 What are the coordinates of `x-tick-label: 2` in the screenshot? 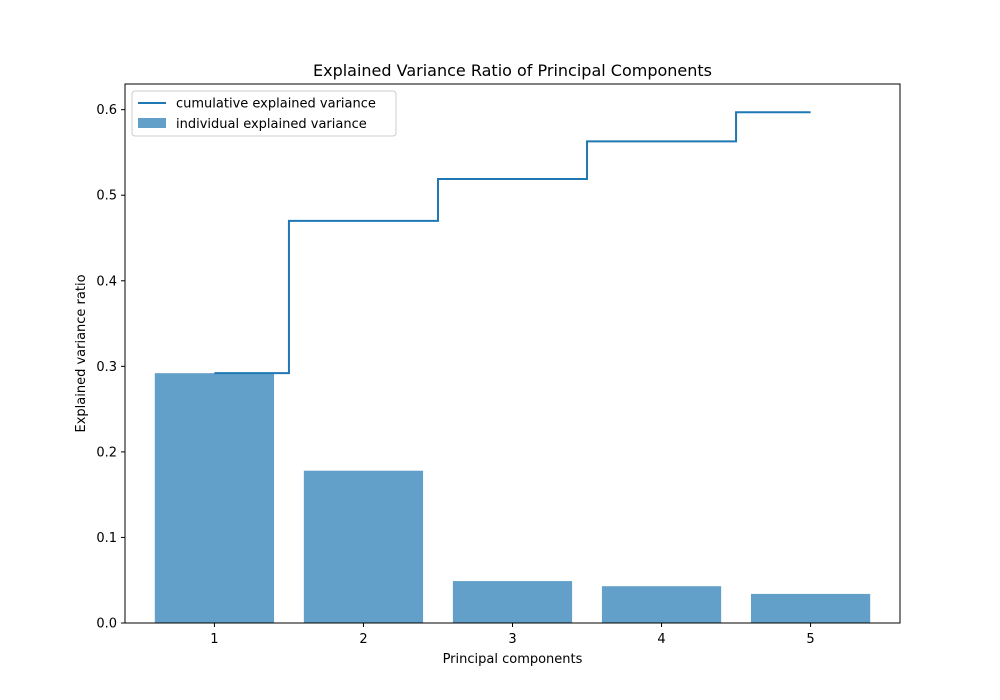 It's located at (363, 639).